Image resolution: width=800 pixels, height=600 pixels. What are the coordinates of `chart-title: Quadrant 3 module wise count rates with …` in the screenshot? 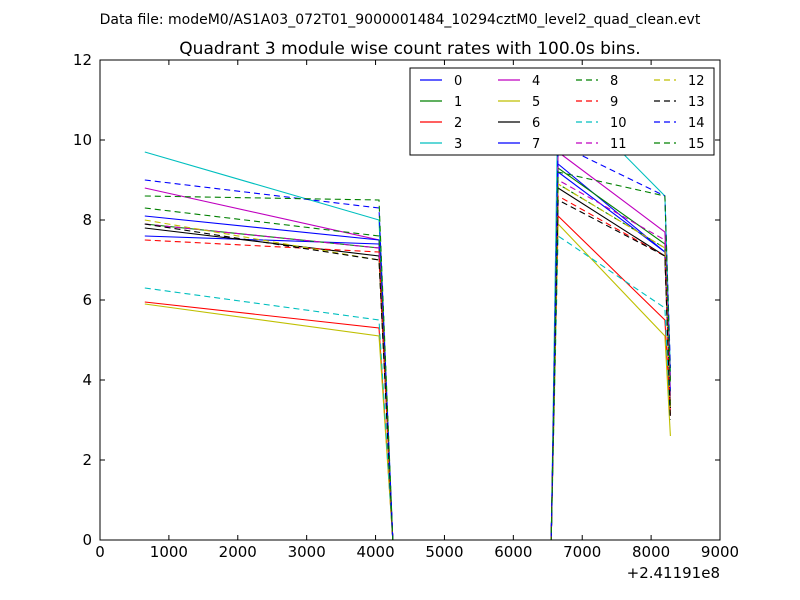 It's located at (409, 49).